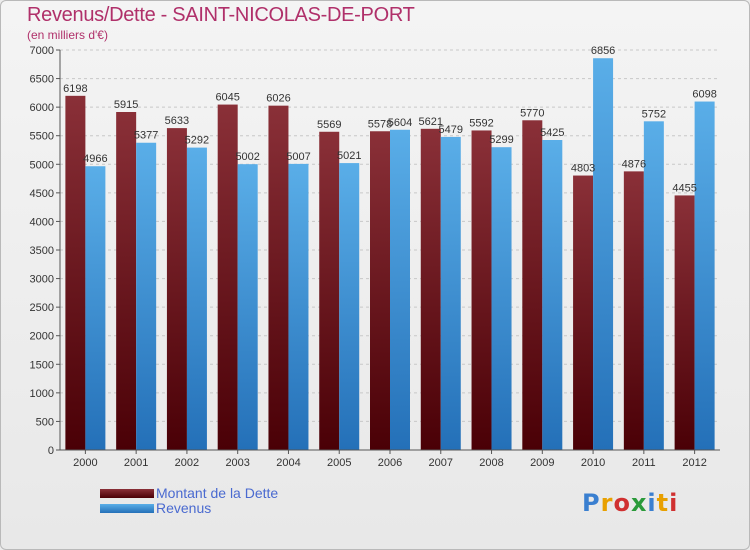 This screenshot has height=550, width=750. Describe the element at coordinates (197, 141) in the screenshot. I see `value-label: 5292` at that location.